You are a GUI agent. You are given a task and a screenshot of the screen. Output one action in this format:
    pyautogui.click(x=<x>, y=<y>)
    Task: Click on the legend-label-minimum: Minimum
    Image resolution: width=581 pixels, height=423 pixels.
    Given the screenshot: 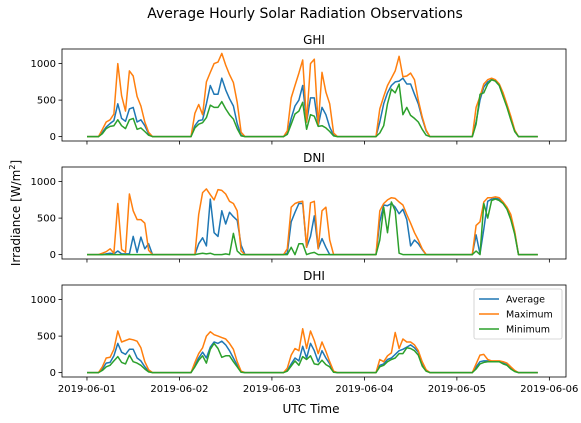 What is the action you would take?
    pyautogui.click(x=528, y=330)
    